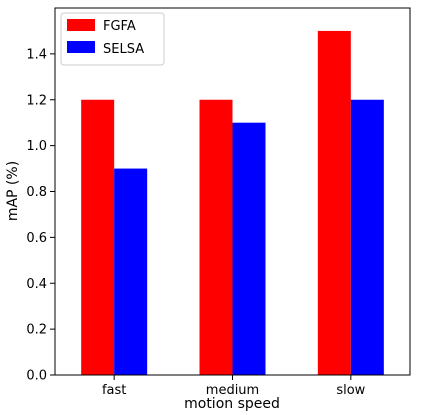  What do you see at coordinates (40, 215) in the screenshot?
I see `y-axis: 0.0 0.2 0.4 0.6 0.8 1.0 1.2 1.4` at bounding box center [40, 215].